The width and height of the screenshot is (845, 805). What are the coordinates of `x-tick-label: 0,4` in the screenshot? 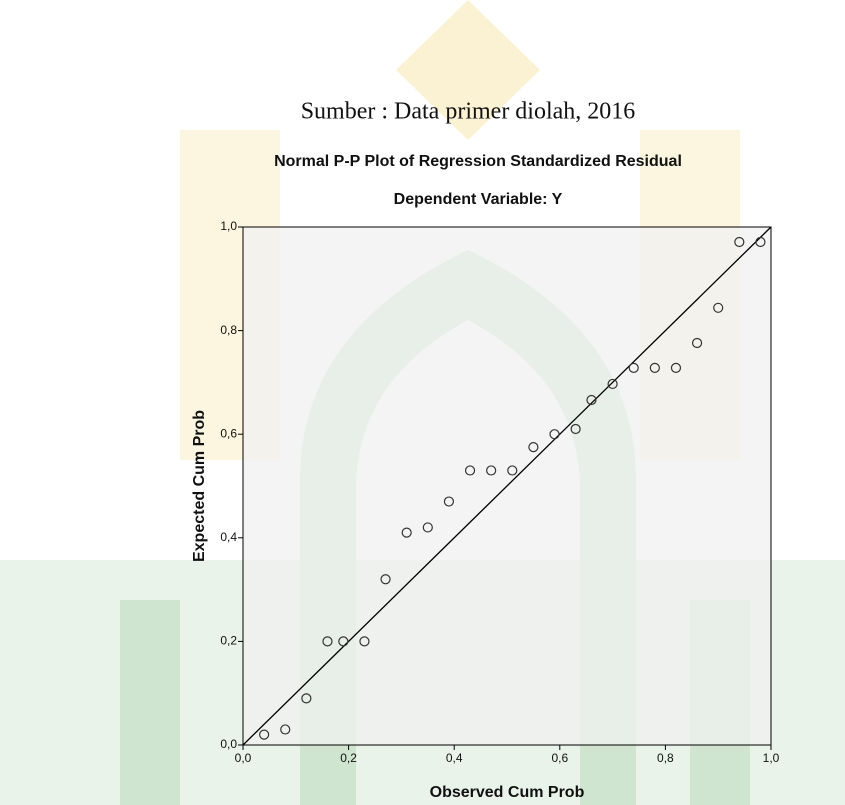 It's located at (454, 758).